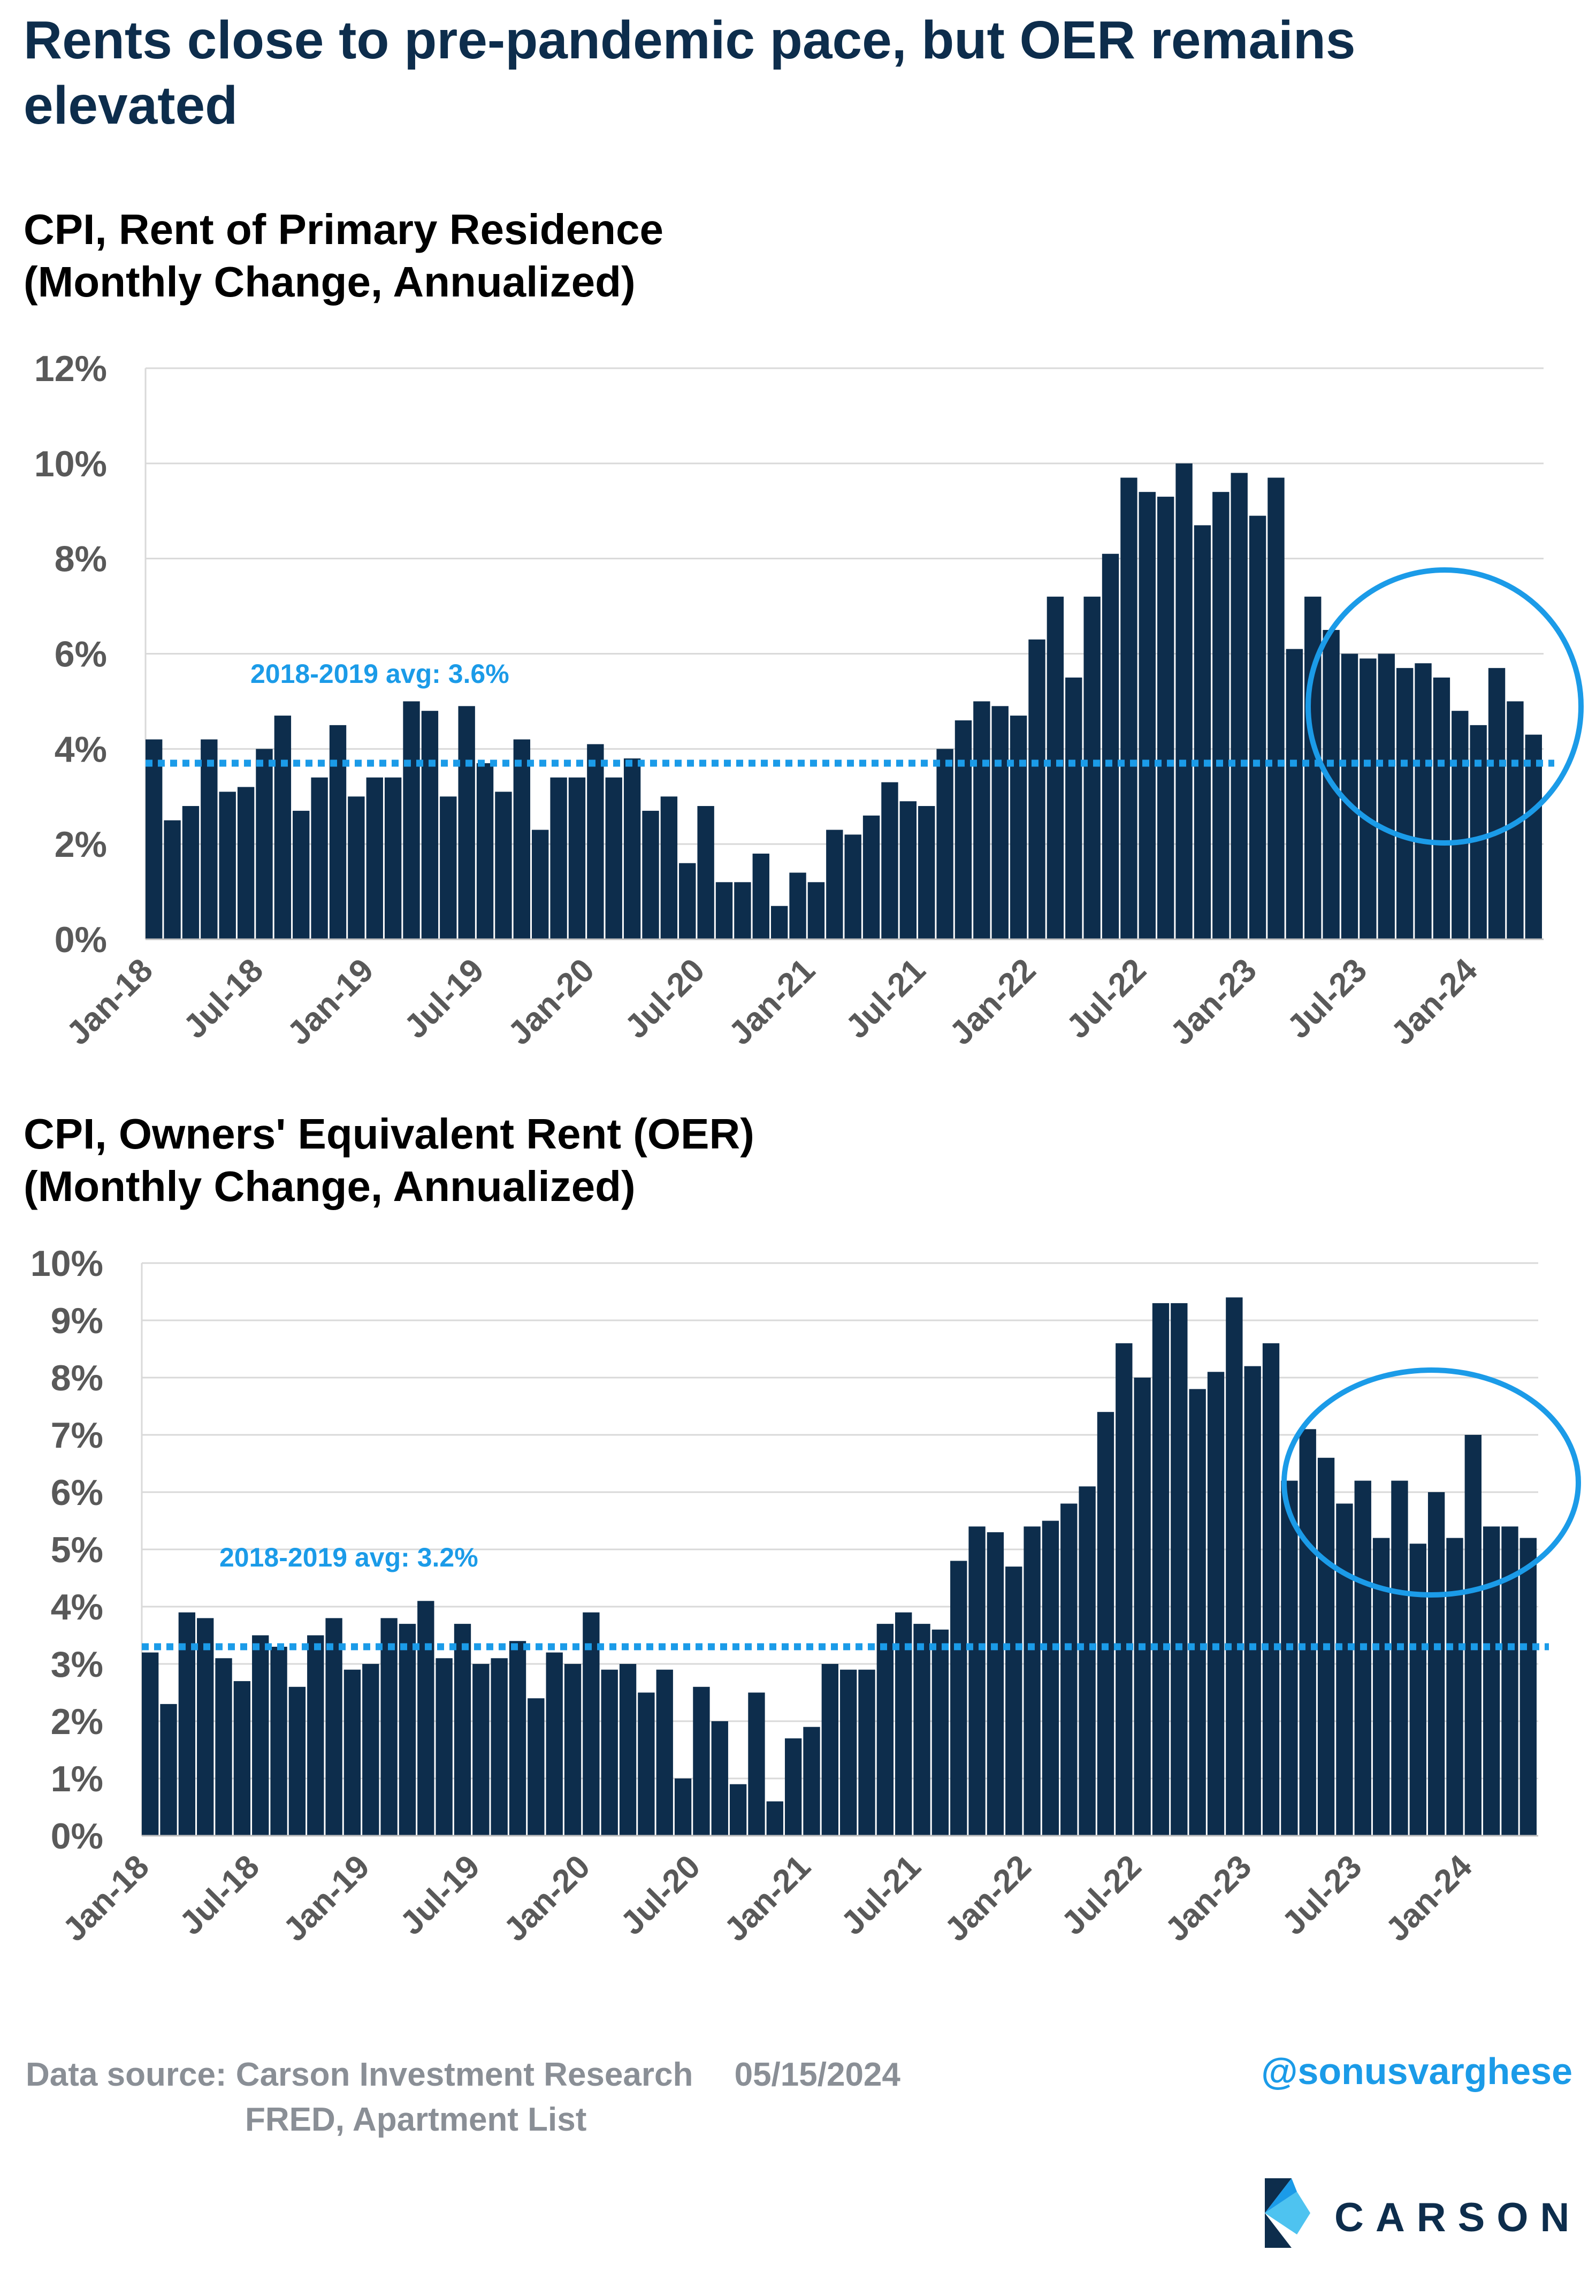 The image size is (1596, 2296). I want to click on oer-y-tick-label: 5%, so click(77, 1550).